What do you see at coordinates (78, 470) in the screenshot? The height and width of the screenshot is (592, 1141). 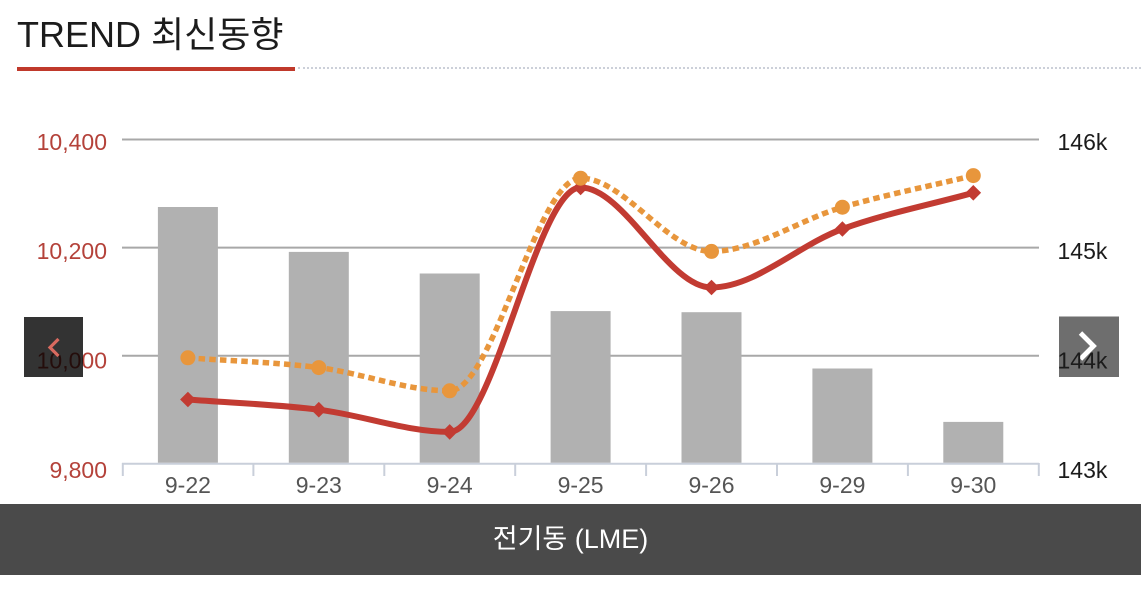 I see `svg-text: 9,800` at bounding box center [78, 470].